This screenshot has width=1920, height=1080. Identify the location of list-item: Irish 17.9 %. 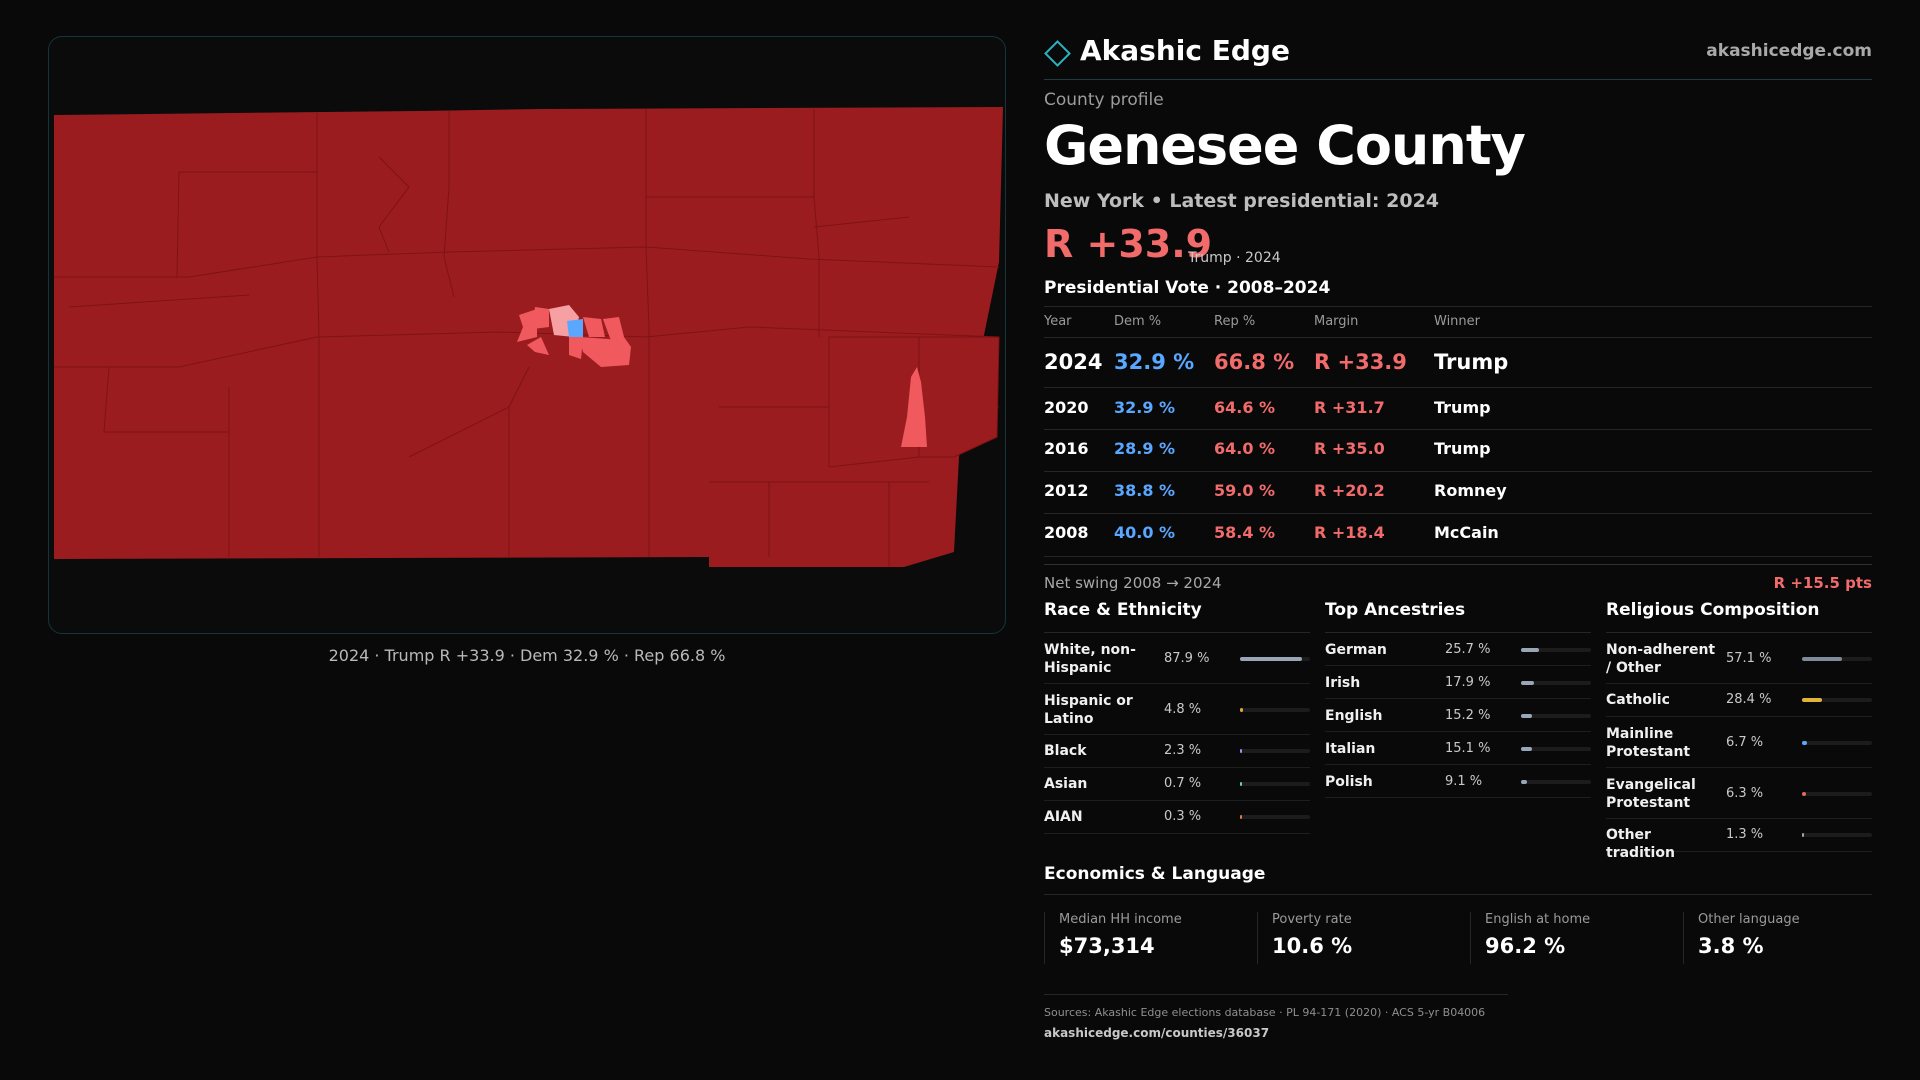
(1458, 682).